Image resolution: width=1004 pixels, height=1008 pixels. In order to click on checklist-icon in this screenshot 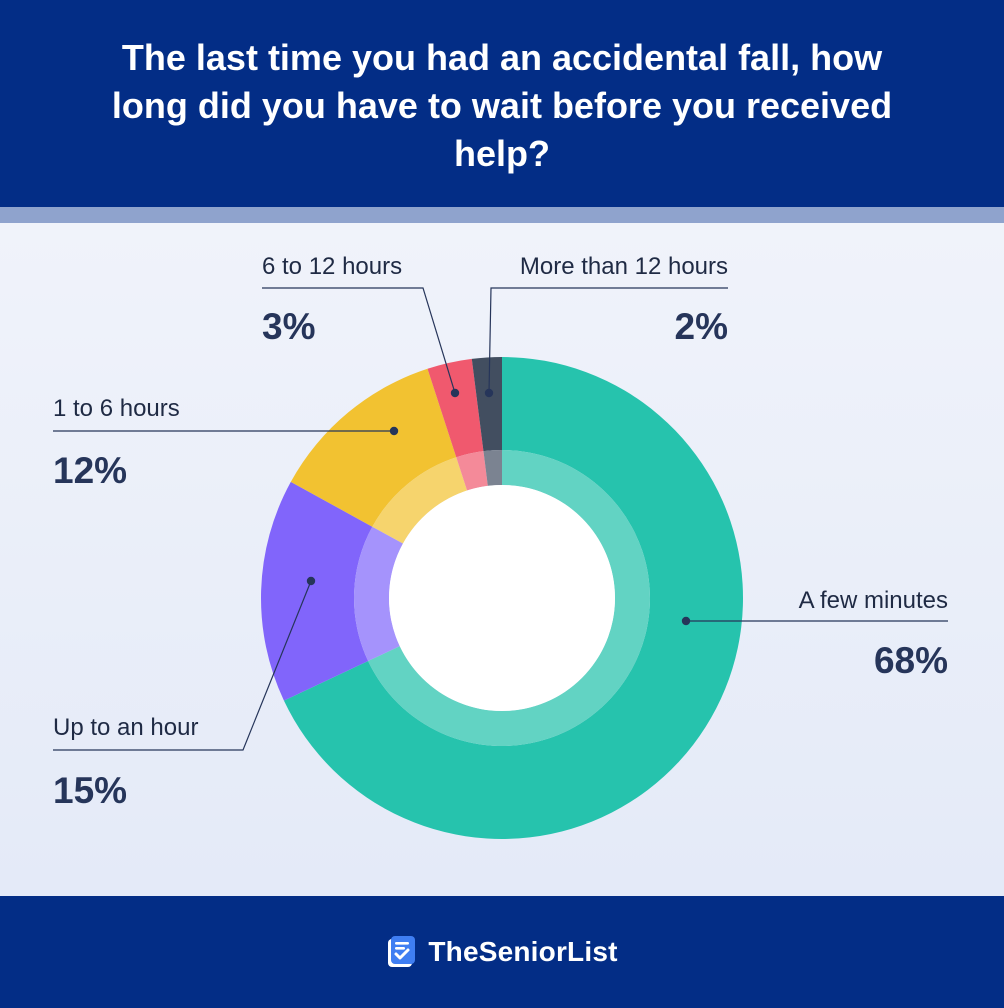, I will do `click(402, 951)`.